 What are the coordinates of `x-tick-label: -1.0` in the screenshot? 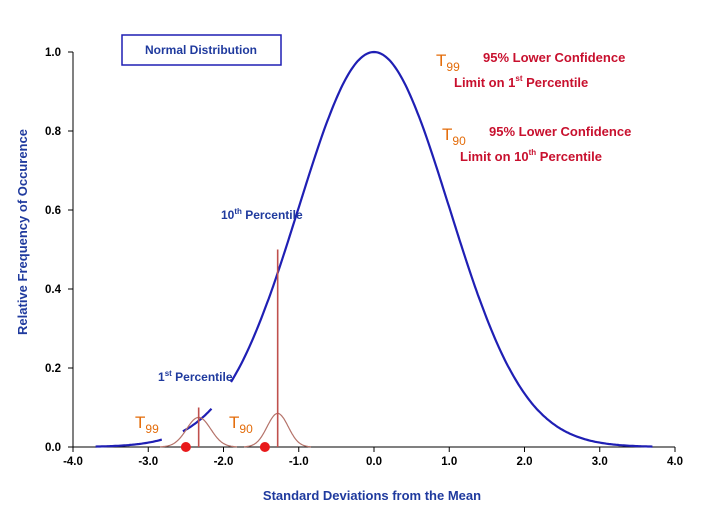 It's located at (299, 462).